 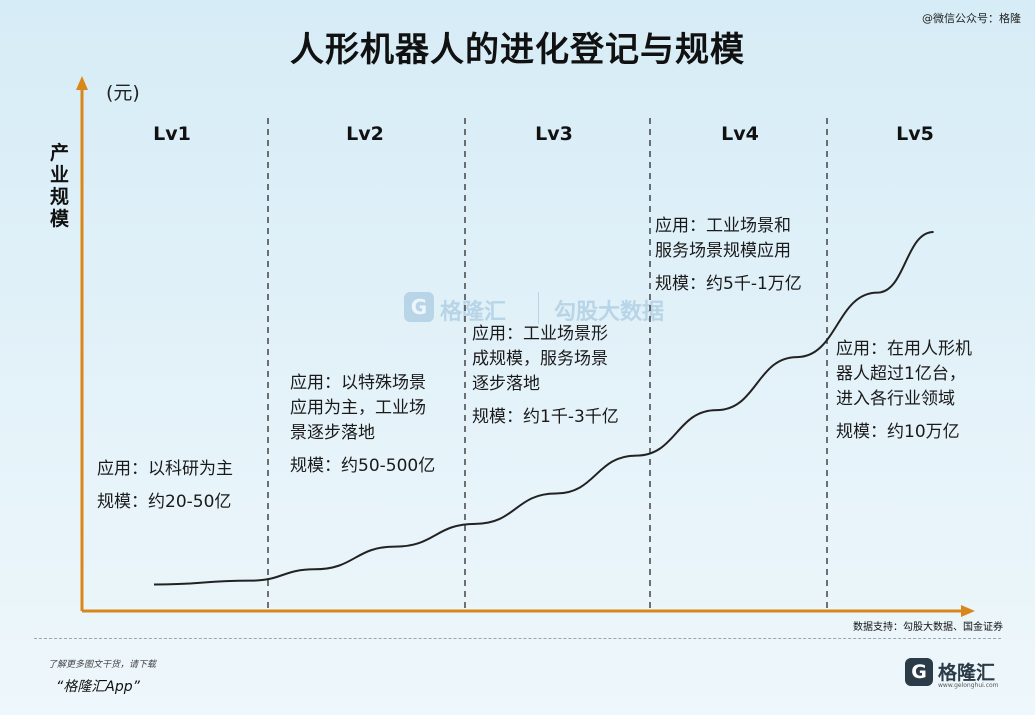 What do you see at coordinates (517, 50) in the screenshot?
I see `chart-title: 人形机器人的进化登记与规模` at bounding box center [517, 50].